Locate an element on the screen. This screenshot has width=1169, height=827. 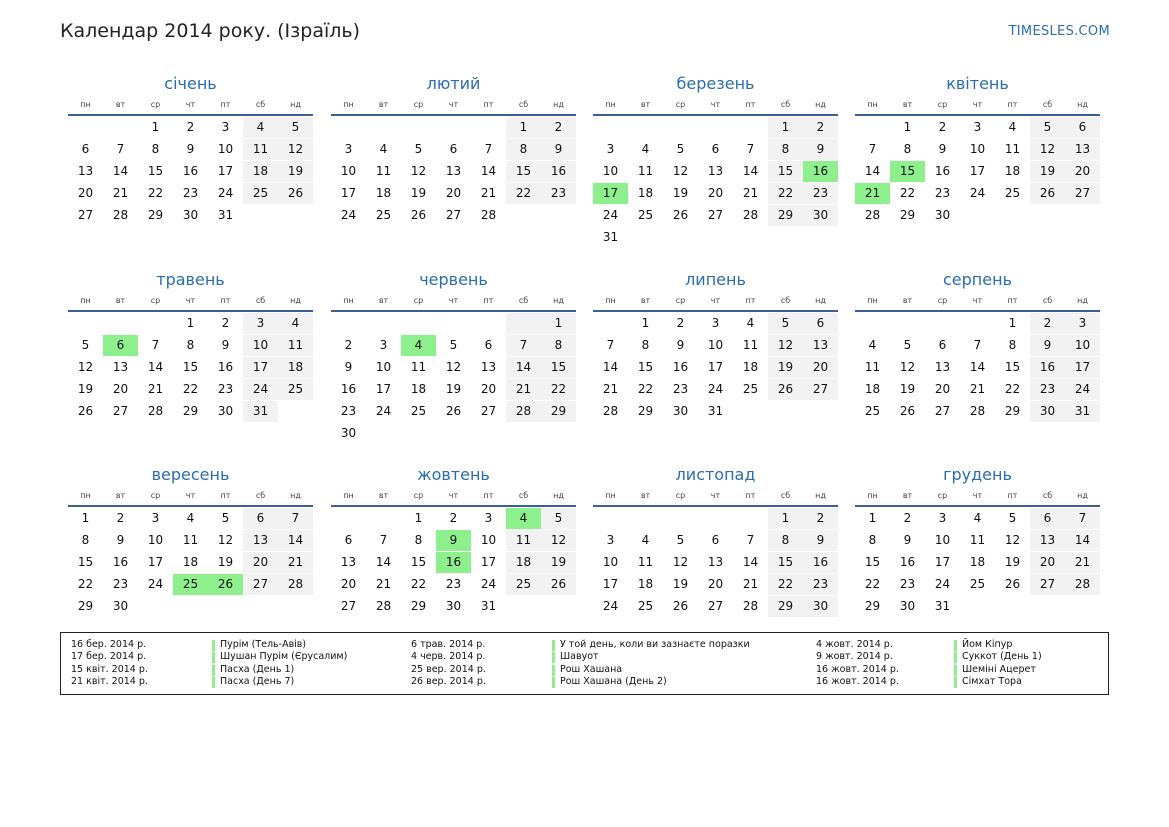
week-row: 25 26 27 28 29 30 31 is located at coordinates (977, 412).